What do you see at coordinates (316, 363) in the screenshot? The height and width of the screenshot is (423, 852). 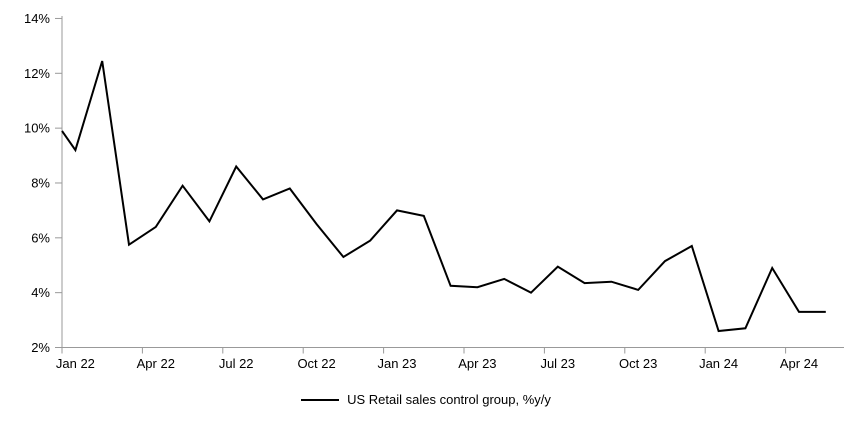 I see `x-axis-tick-label: Oct 22` at bounding box center [316, 363].